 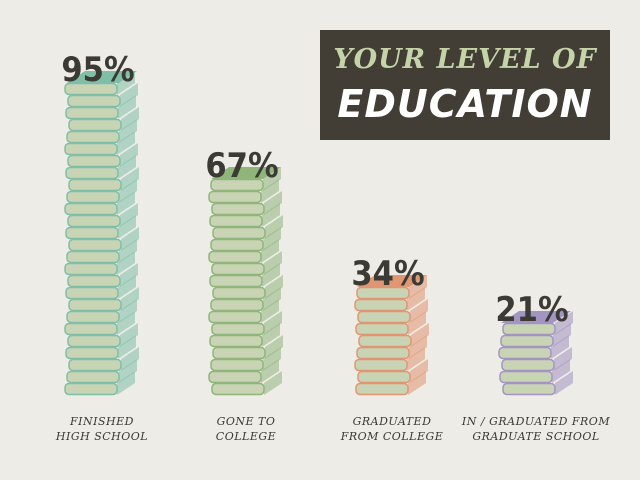 I want to click on category-label-4-line-2: GRADUATE SCHOOL, so click(x=535, y=436).